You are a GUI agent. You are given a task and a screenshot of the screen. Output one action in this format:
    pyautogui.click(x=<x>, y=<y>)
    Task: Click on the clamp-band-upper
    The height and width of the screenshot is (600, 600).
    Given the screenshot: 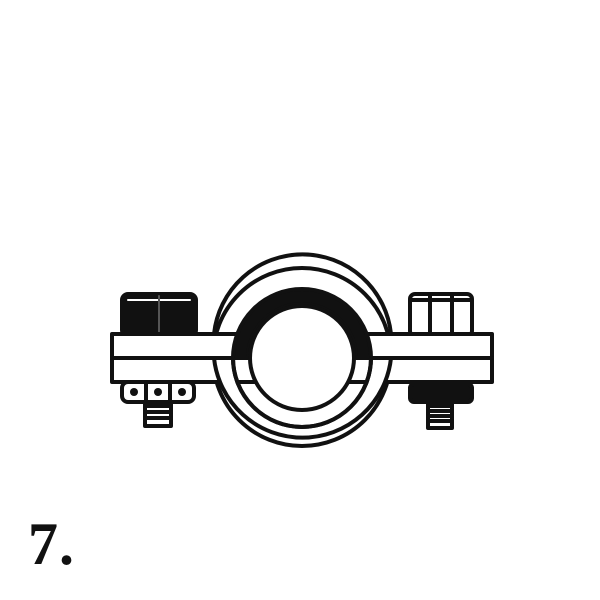 What is the action you would take?
    pyautogui.click(x=302, y=294)
    